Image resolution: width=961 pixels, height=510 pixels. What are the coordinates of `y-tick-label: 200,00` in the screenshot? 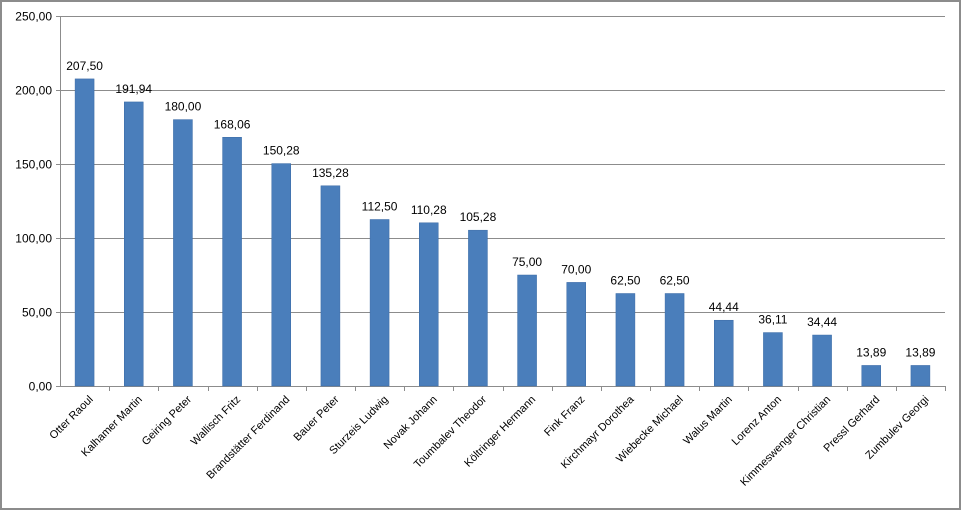 It's located at (33, 91).